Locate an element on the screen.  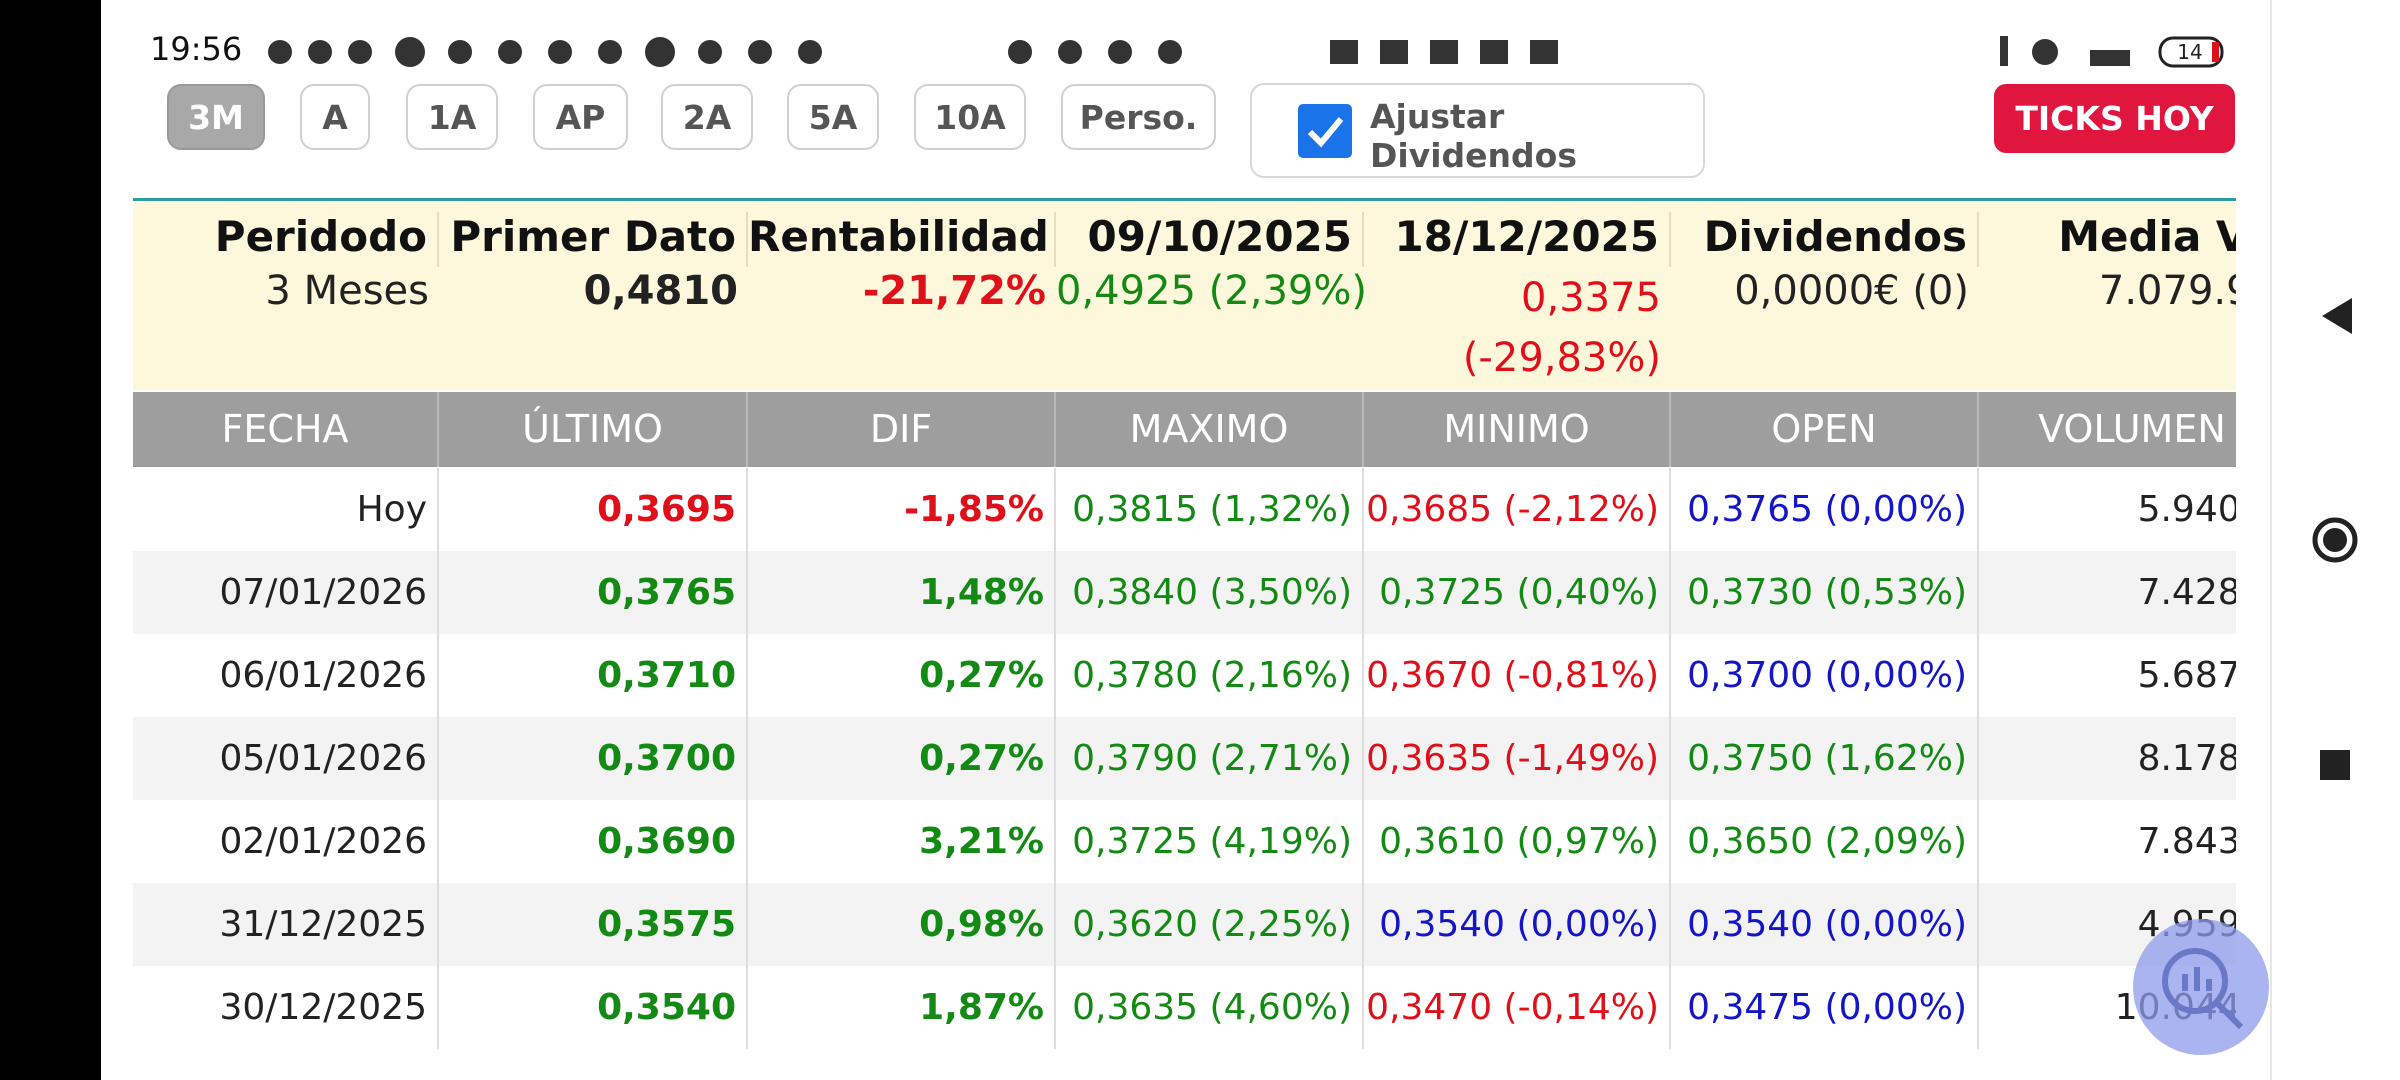
checkbox is located at coordinates (1325, 131).